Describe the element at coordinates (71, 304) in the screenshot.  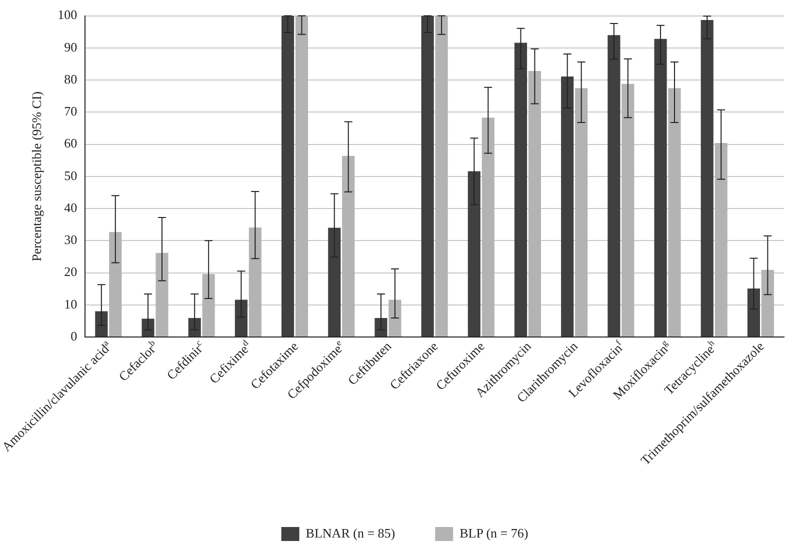
I see `y-tick-label: 10` at that location.